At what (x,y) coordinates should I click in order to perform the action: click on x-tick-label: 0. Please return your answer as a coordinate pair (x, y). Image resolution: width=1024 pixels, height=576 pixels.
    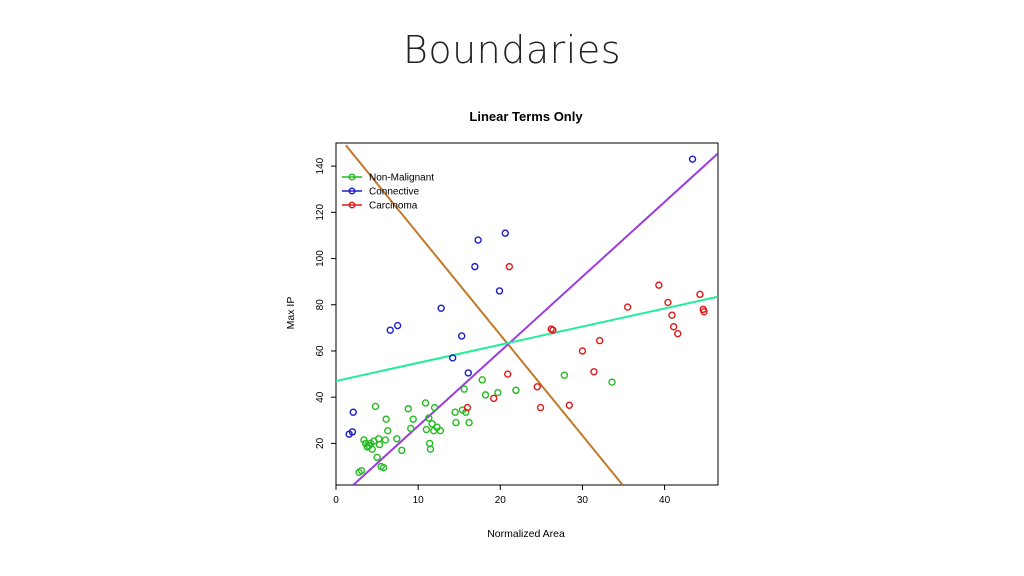
    Looking at the image, I should click on (336, 500).